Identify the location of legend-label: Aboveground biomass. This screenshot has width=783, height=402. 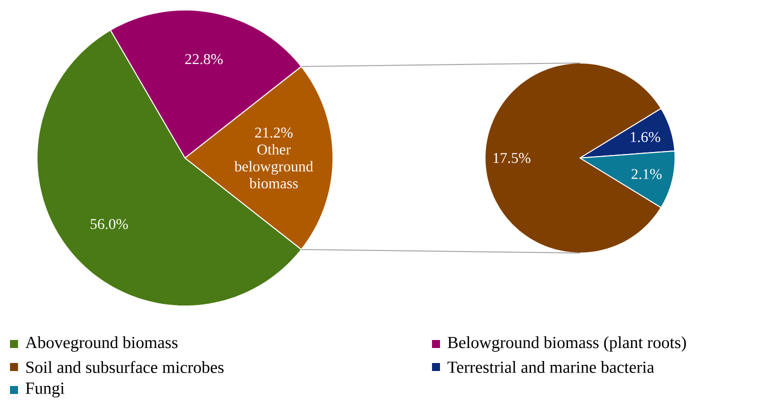
(101, 344).